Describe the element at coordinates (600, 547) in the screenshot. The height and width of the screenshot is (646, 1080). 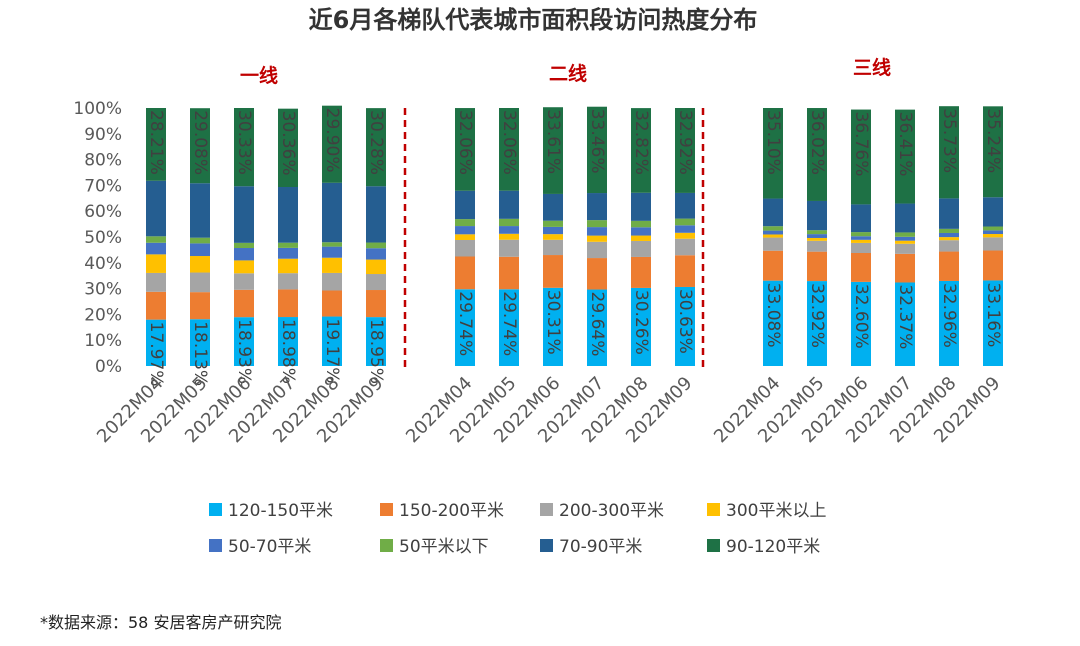
I see `legend-label: 70-90平米` at that location.